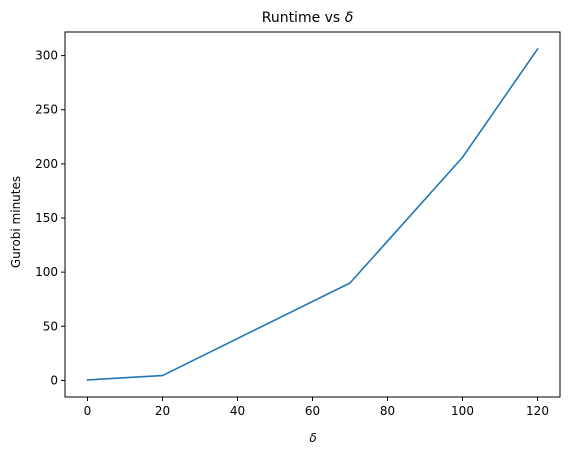  Describe the element at coordinates (349, 18) in the screenshot. I see `chart-title-symbol: δ` at that location.